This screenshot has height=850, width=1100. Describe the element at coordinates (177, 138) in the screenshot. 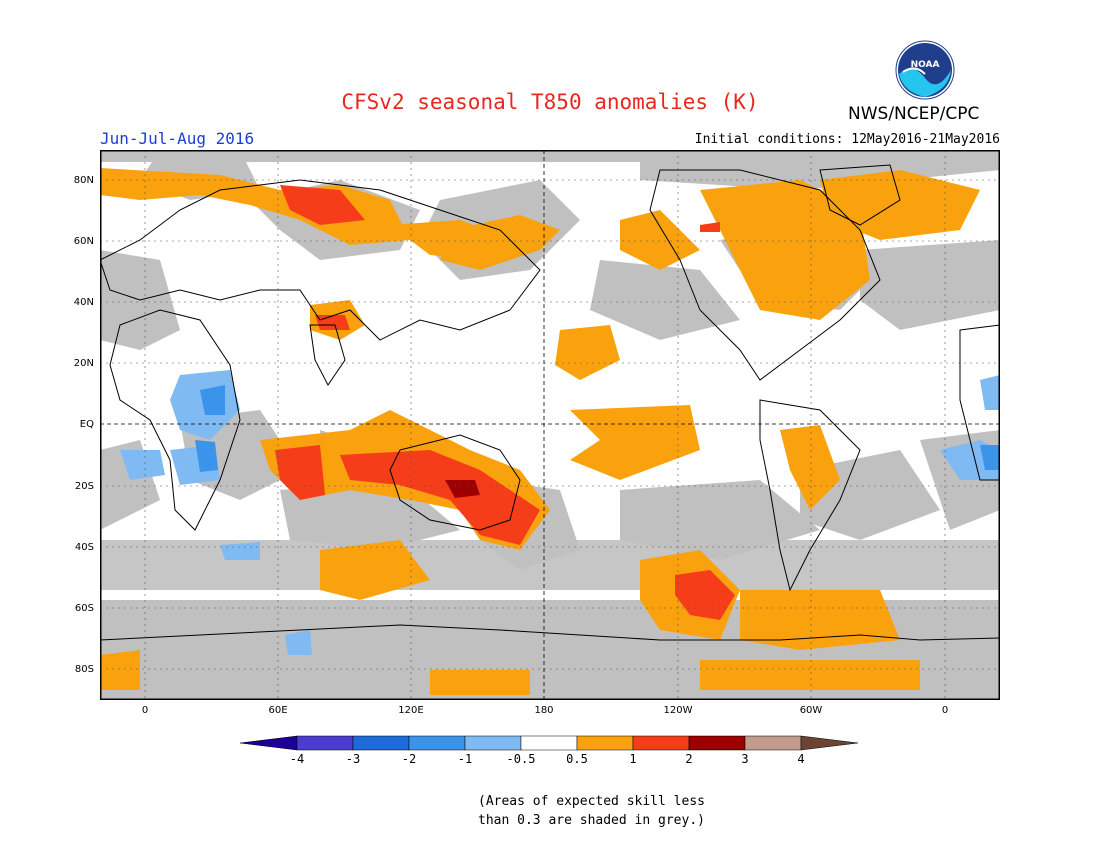

I see `season-label: Jun-Jul-Aug 2016` at that location.